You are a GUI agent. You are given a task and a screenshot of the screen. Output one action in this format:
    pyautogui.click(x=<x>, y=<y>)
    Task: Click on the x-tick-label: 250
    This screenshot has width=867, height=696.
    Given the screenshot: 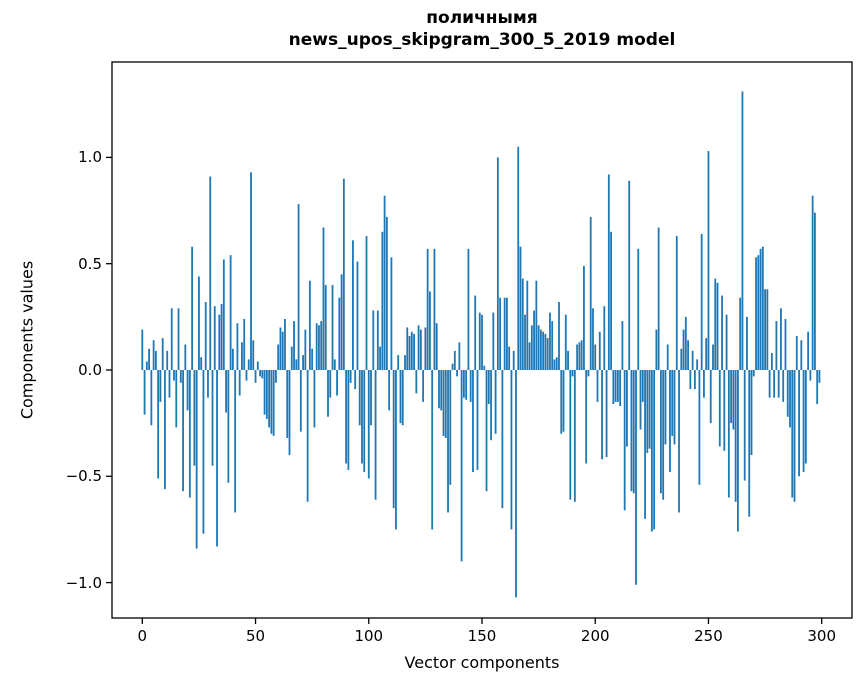 What is the action you would take?
    pyautogui.click(x=708, y=636)
    